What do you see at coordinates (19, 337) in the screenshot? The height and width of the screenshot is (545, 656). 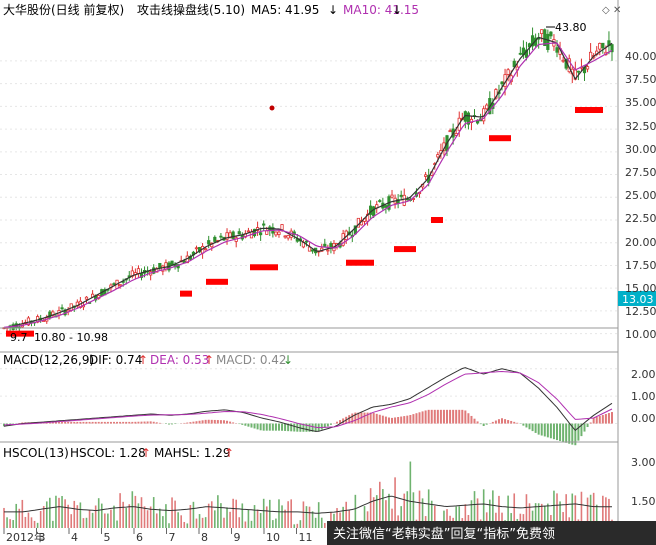 I see `low-prefix: 9.7` at bounding box center [19, 337].